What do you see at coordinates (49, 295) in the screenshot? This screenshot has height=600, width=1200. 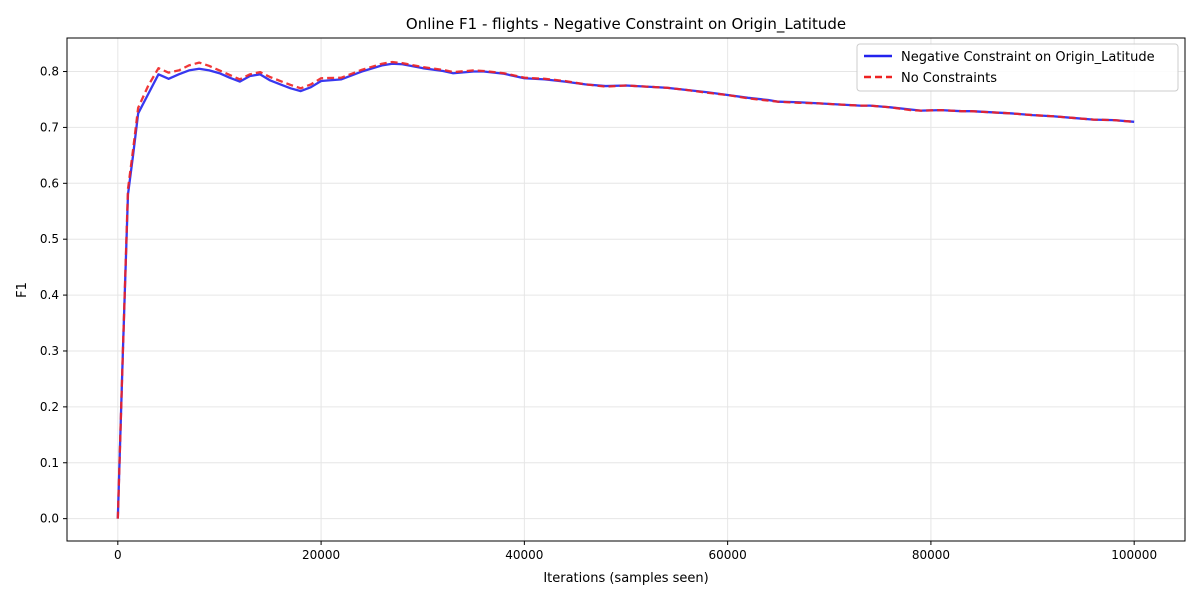 I see `y-tick-label: 0.4` at bounding box center [49, 295].